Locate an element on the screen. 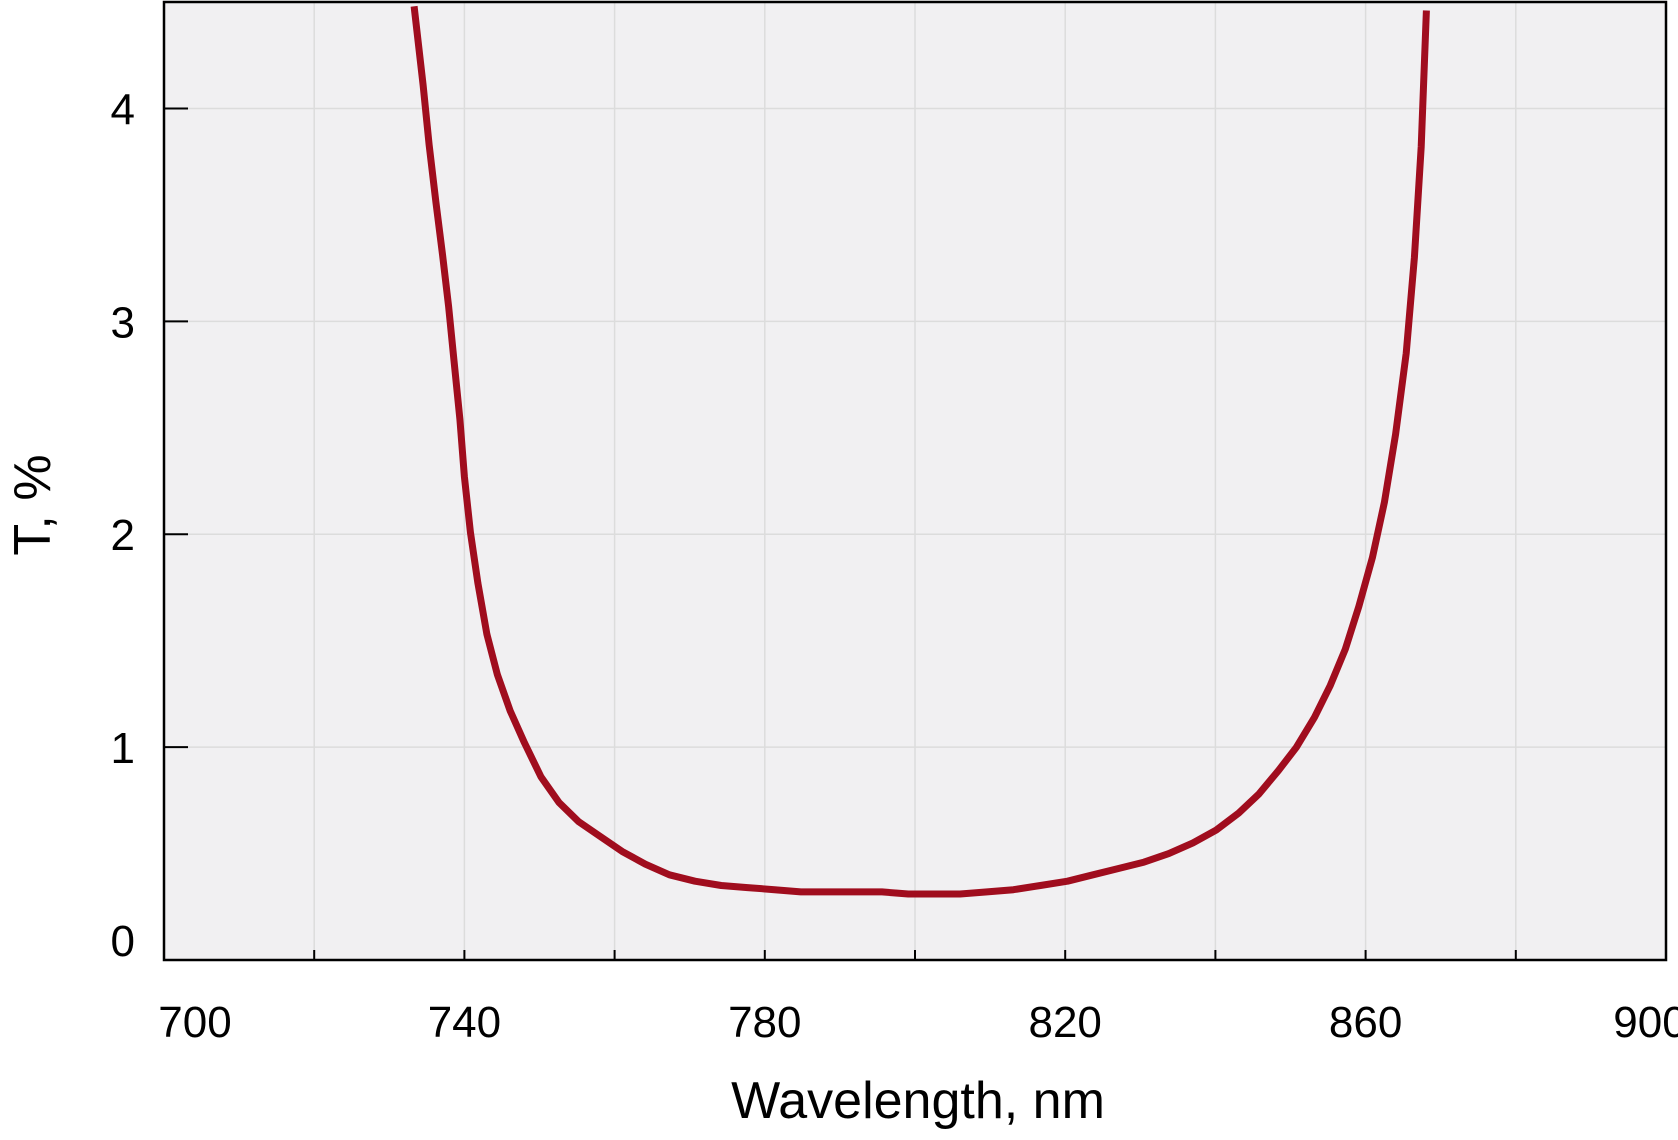 This screenshot has height=1140, width=1678. y-tick-label: 0 is located at coordinates (123, 941).